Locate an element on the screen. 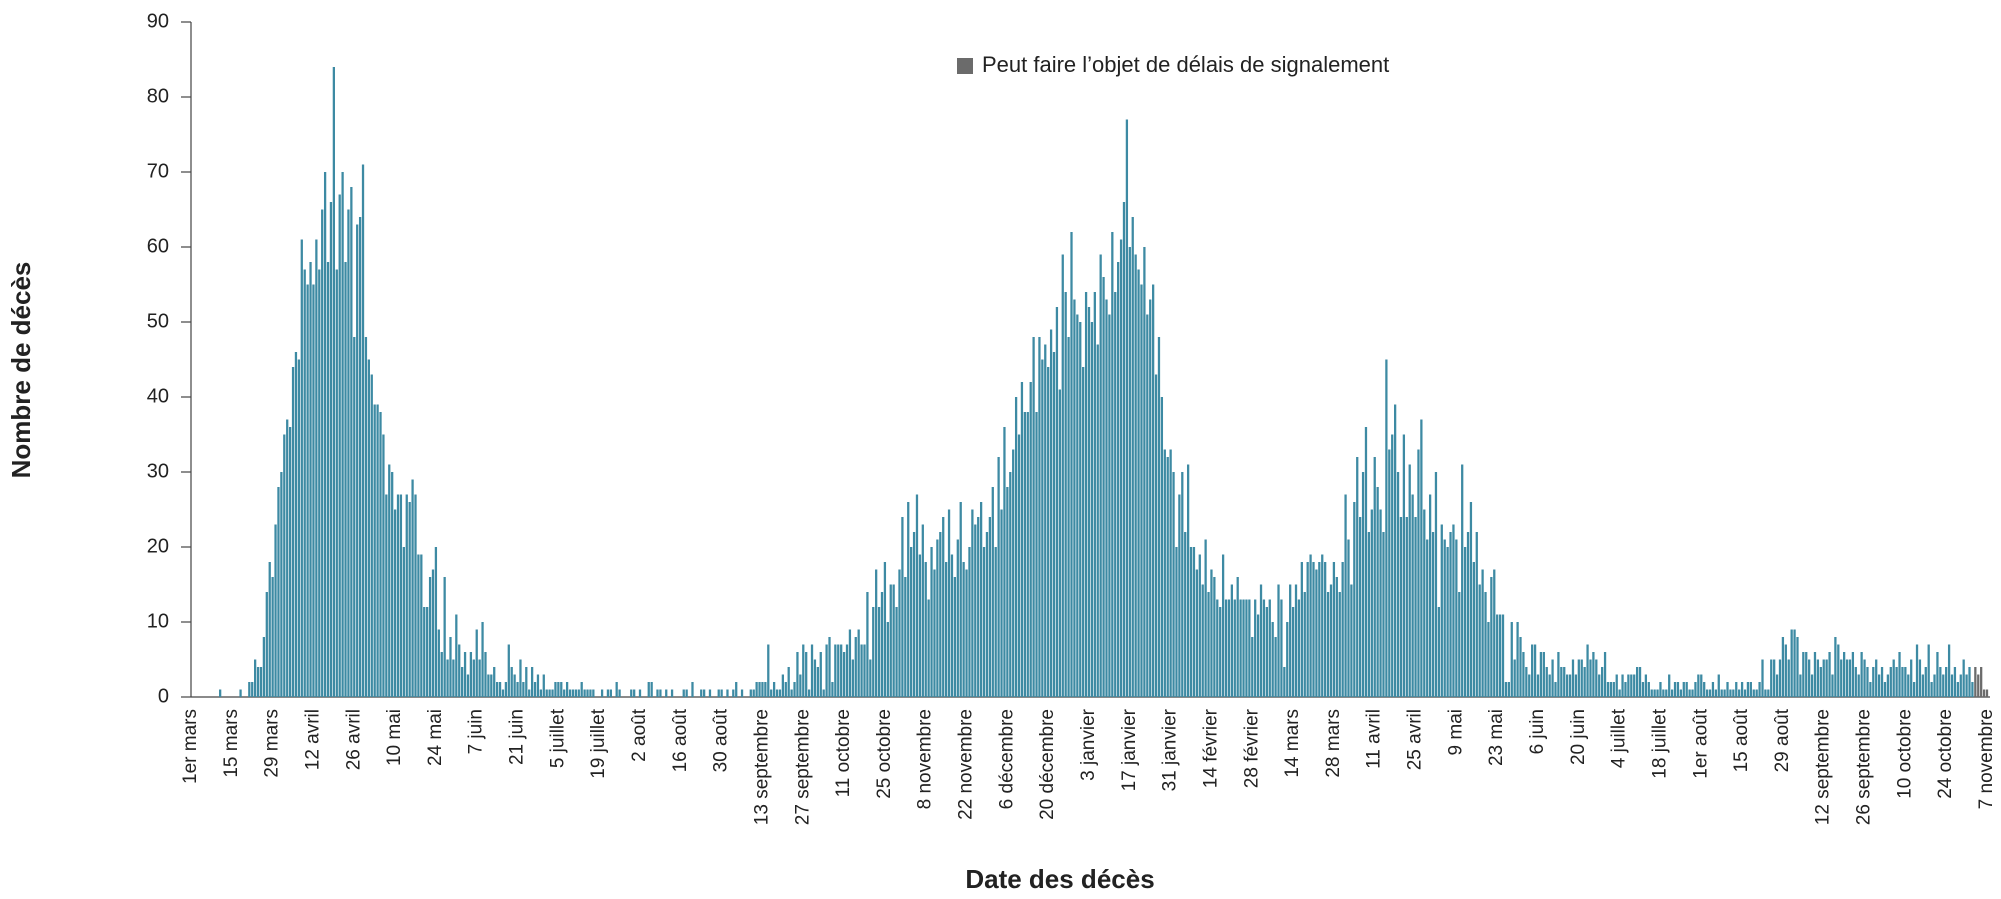 Image resolution: width=2001 pixels, height=899 pixels. y-tick-label: 80 is located at coordinates (158, 96).